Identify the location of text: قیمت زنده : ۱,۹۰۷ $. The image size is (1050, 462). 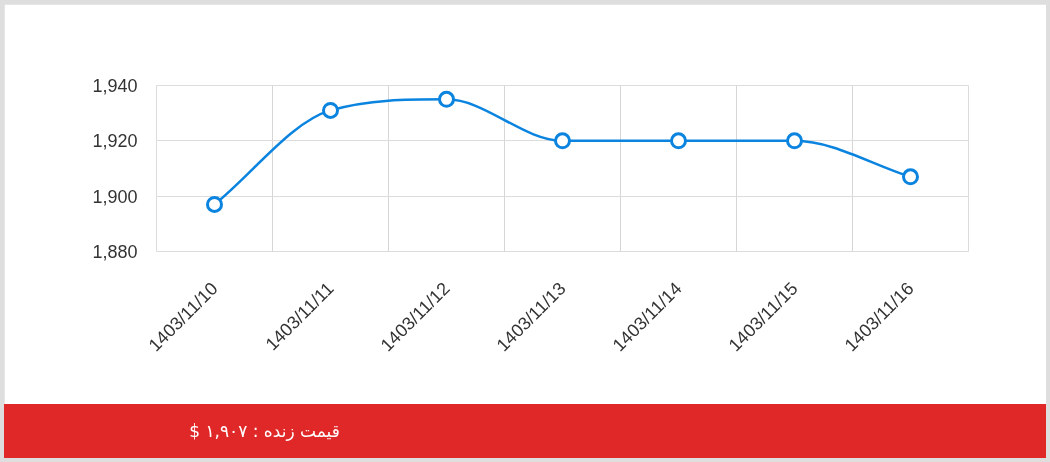
(264, 431).